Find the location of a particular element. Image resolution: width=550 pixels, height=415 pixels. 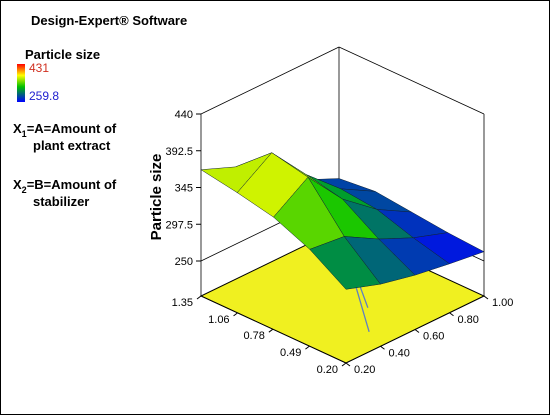

surface-patch is located at coordinates (345, 263).